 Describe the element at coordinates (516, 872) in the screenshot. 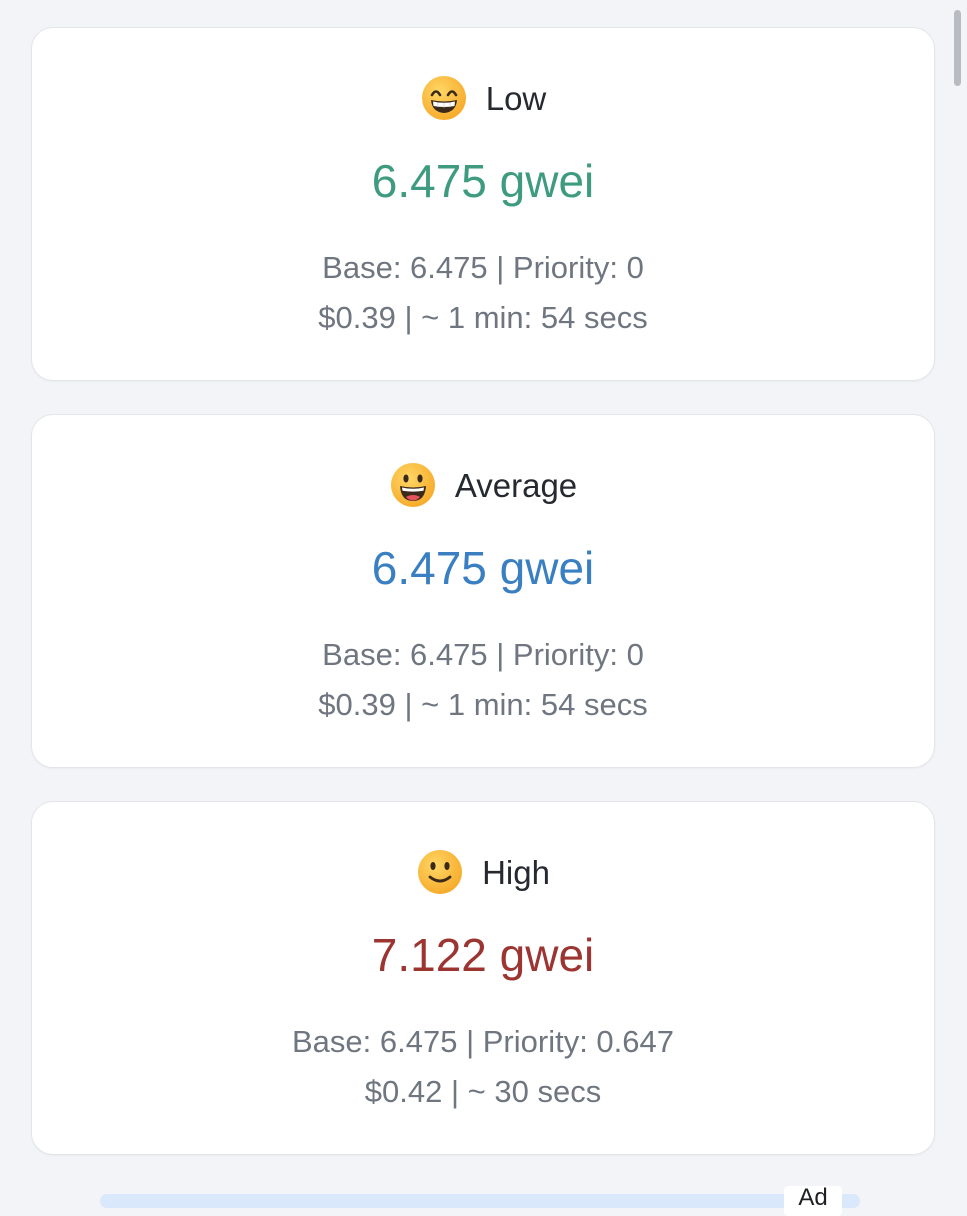

I see `level-label: High` at that location.